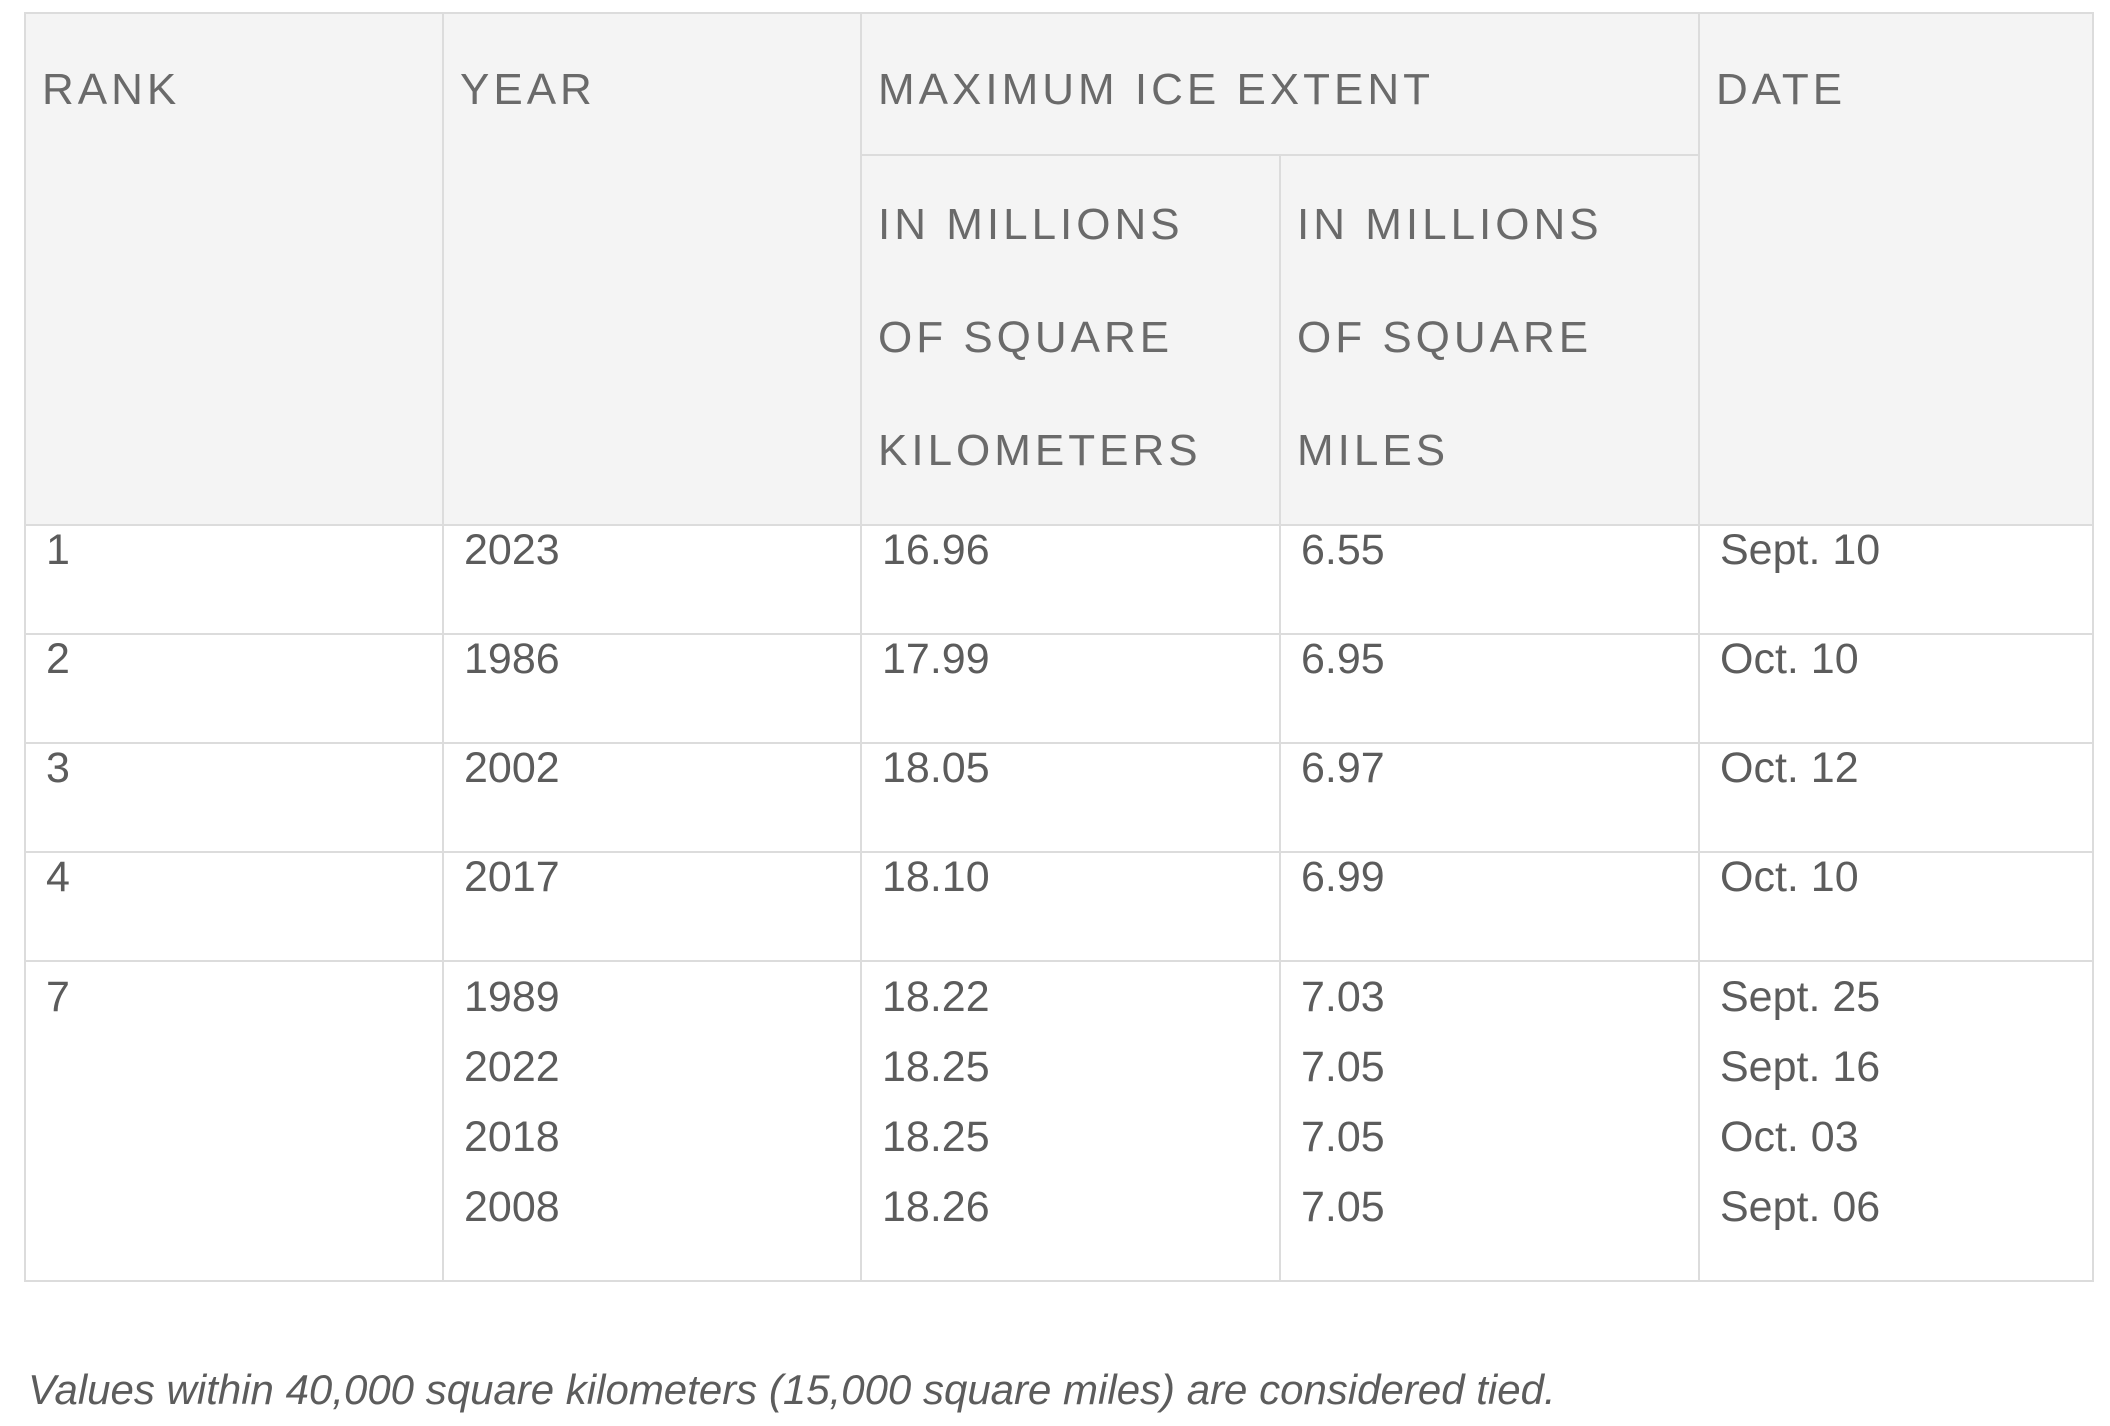 The image size is (2110, 1426). Describe the element at coordinates (512, 768) in the screenshot. I see `cell-year-value: 2002` at that location.